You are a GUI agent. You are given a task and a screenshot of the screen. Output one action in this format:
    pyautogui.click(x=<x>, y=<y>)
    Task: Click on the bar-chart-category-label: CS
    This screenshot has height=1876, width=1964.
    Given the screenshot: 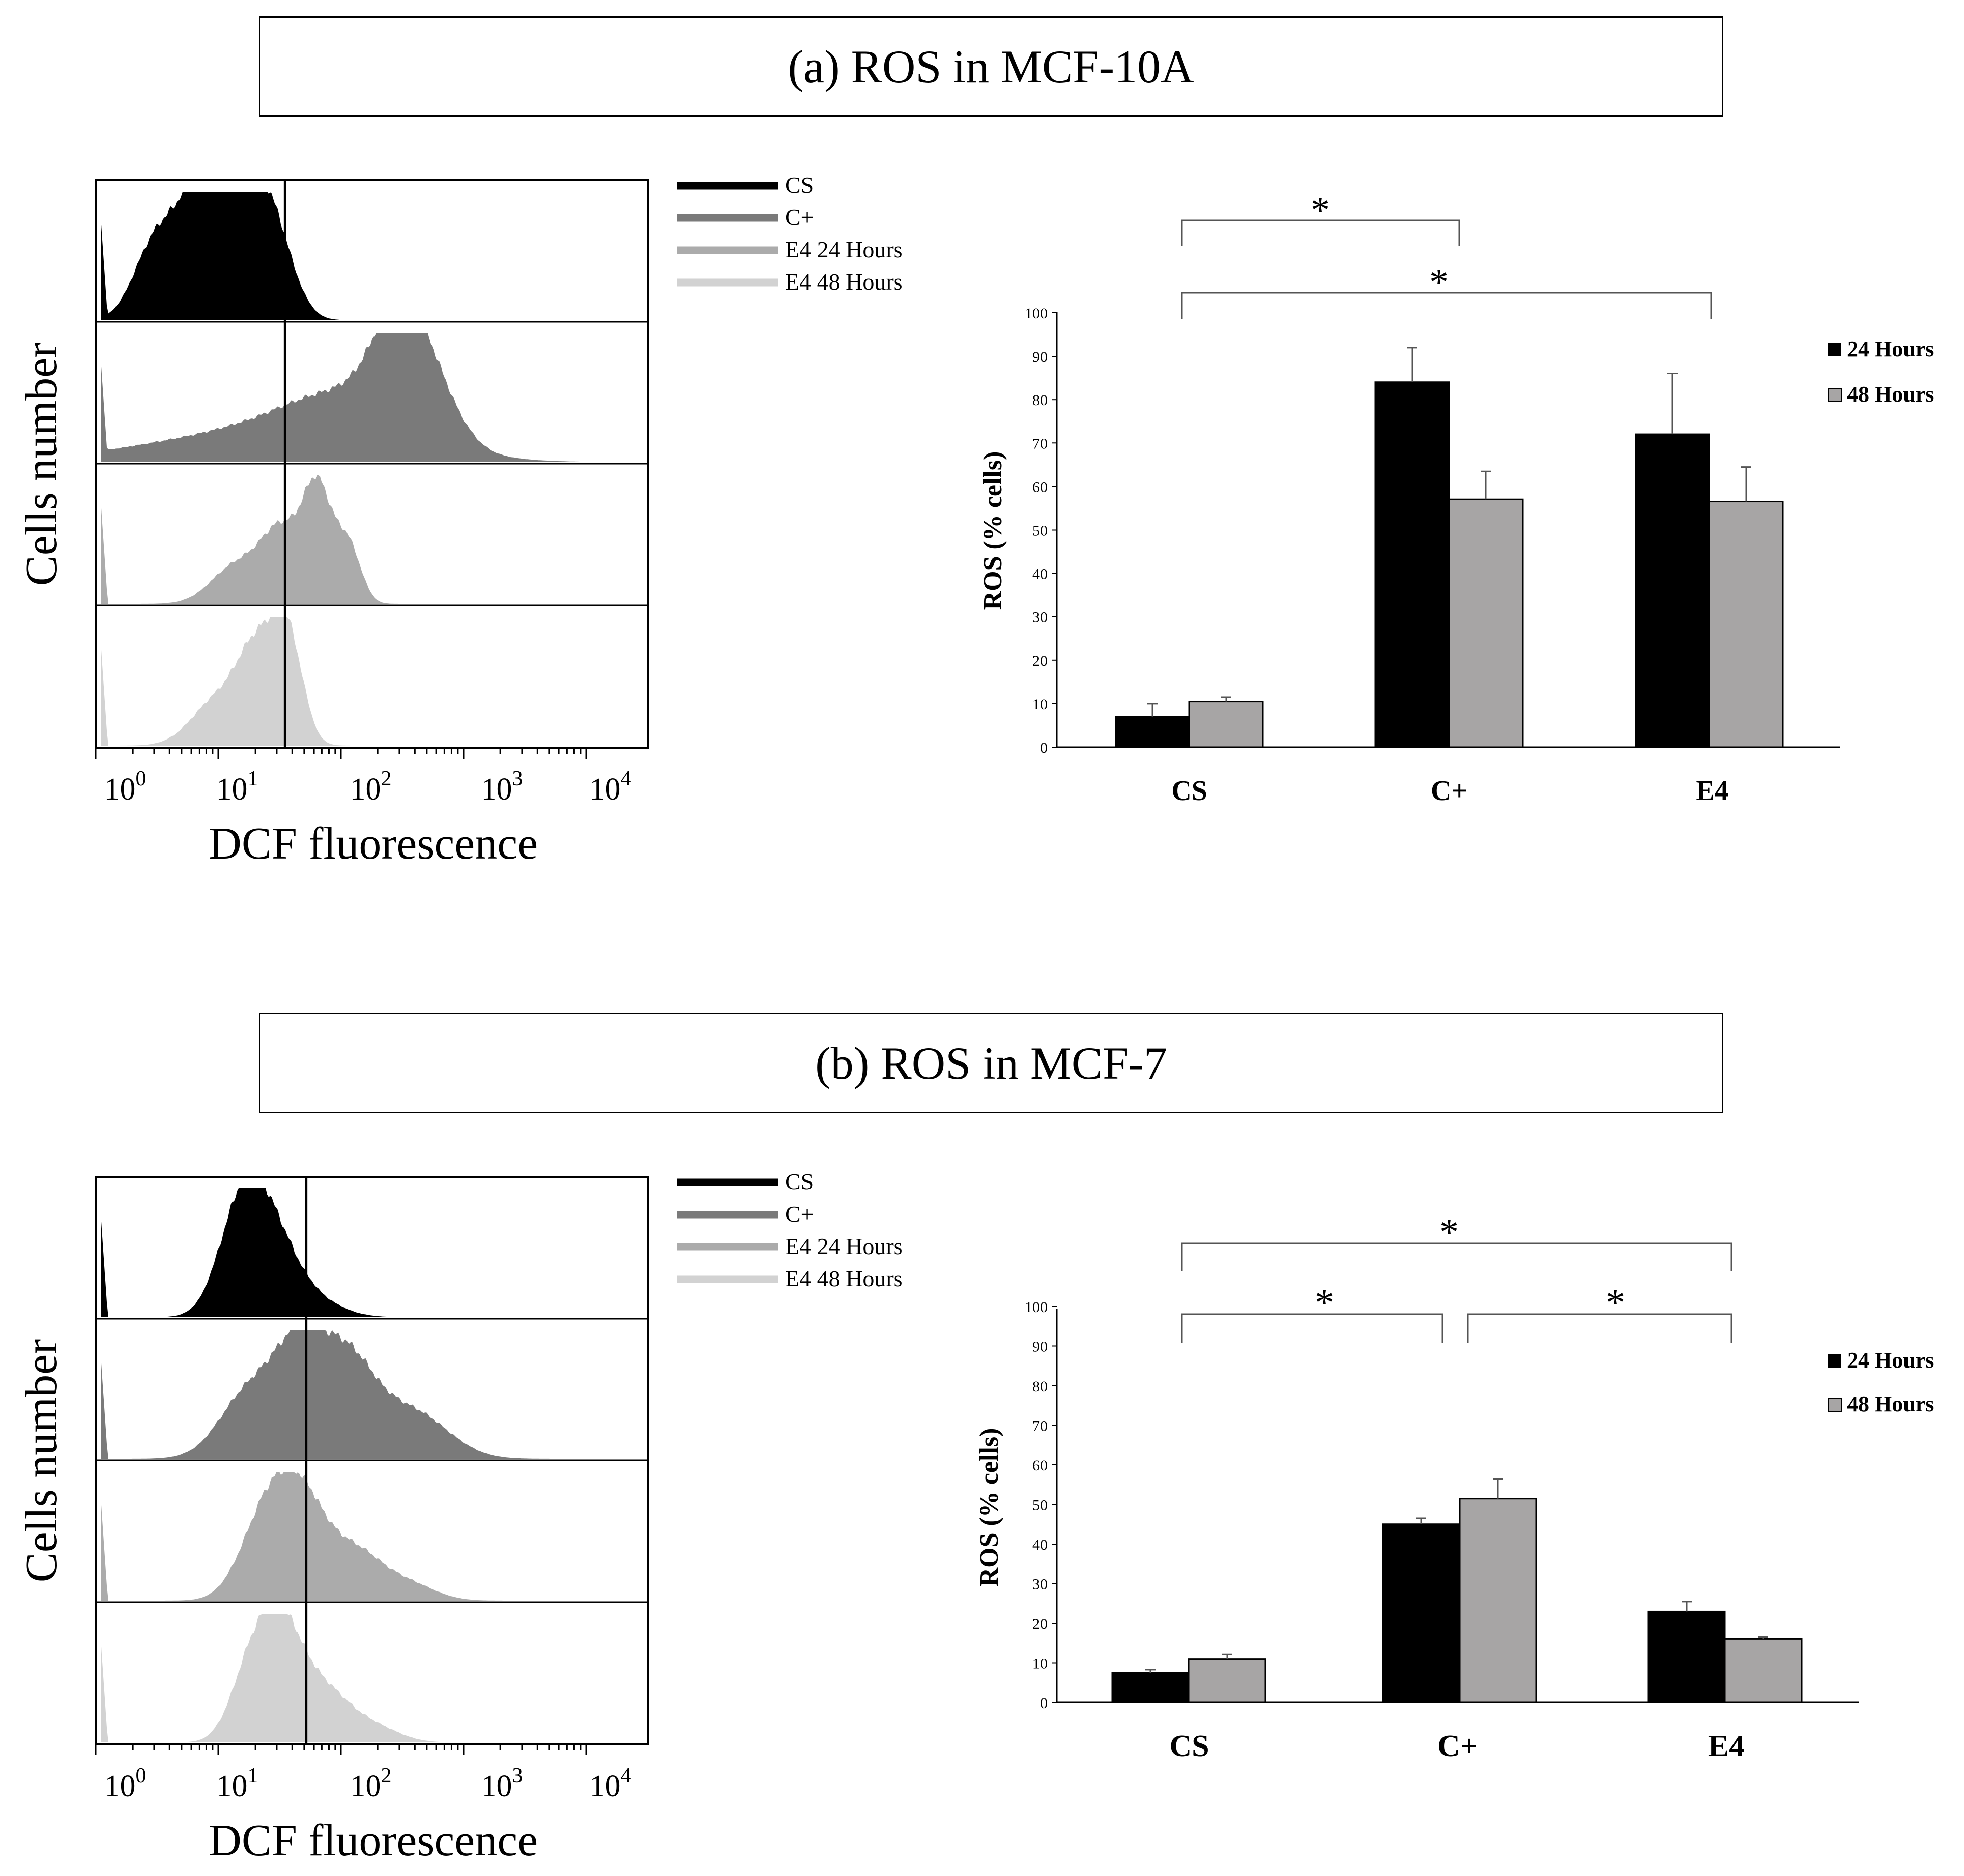 What is the action you would take?
    pyautogui.click(x=1189, y=1746)
    